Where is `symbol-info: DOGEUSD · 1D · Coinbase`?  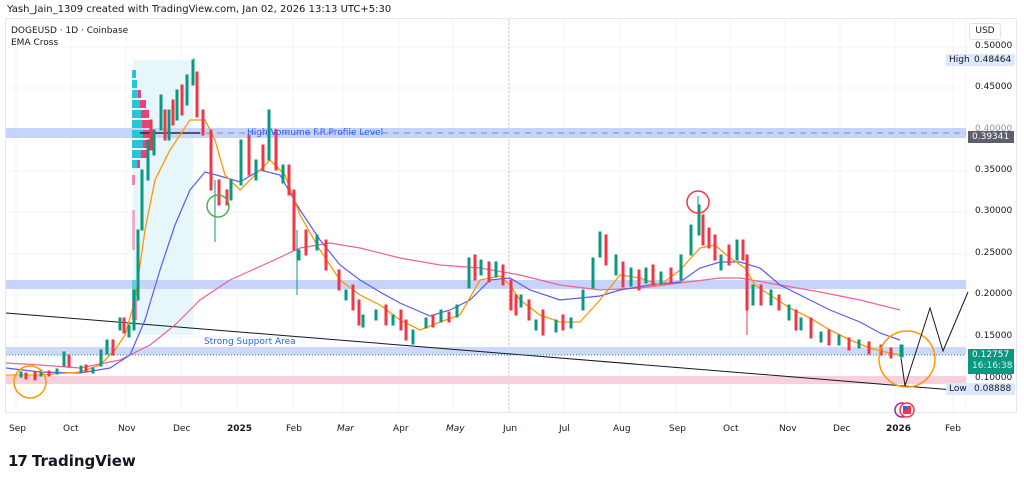 symbol-info: DOGEUSD · 1D · Coinbase is located at coordinates (70, 31).